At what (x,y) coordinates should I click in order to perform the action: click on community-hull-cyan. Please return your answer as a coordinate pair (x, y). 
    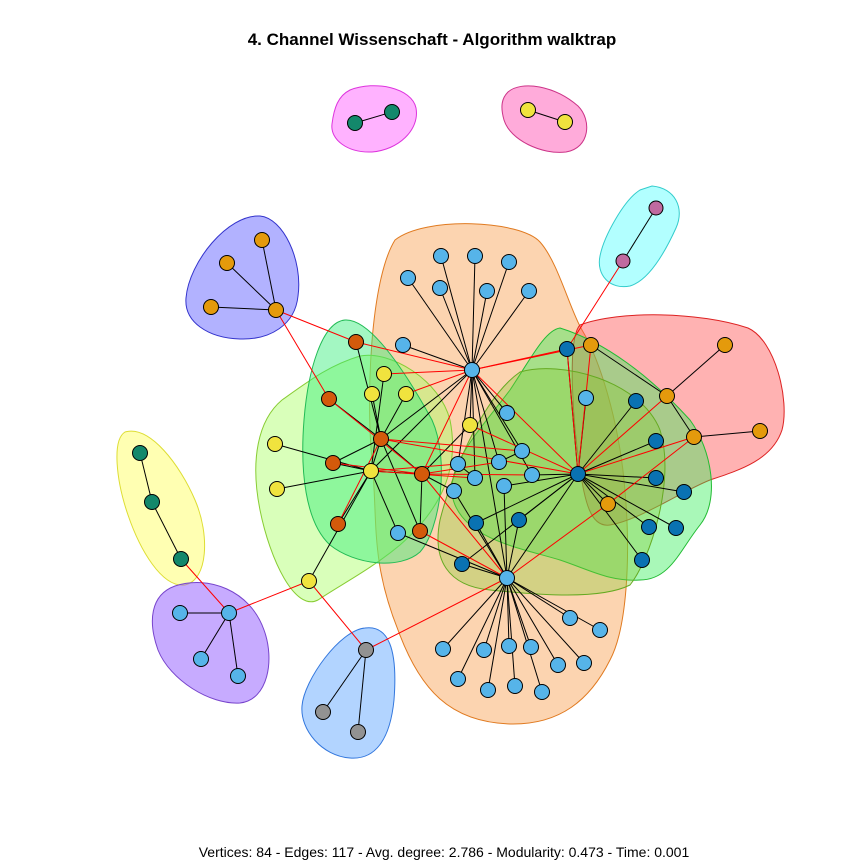
    Looking at the image, I should click on (639, 236).